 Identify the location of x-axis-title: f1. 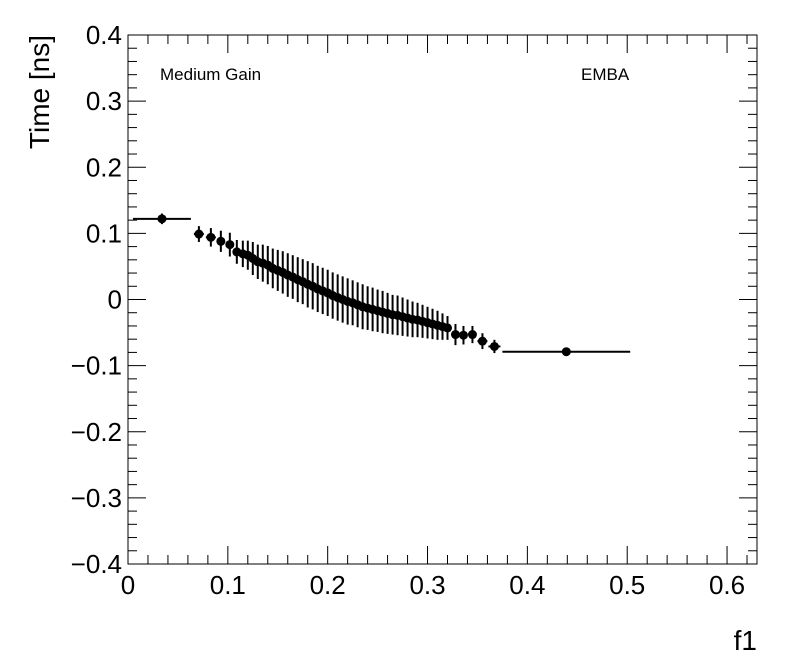
(745, 640).